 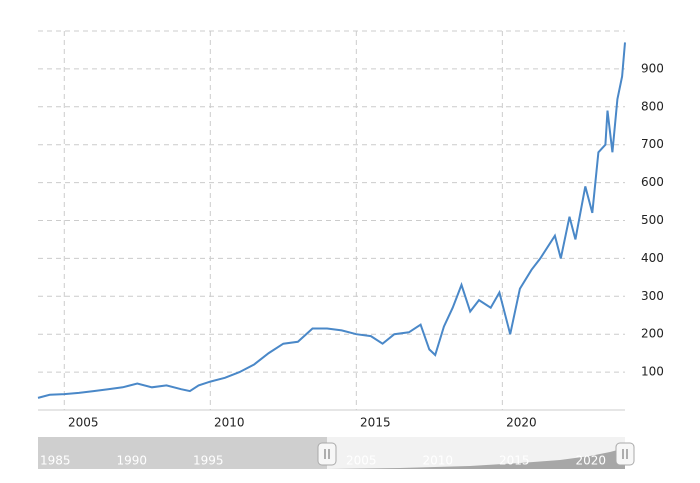 What do you see at coordinates (652, 68) in the screenshot?
I see `y-tick-label: 900` at bounding box center [652, 68].